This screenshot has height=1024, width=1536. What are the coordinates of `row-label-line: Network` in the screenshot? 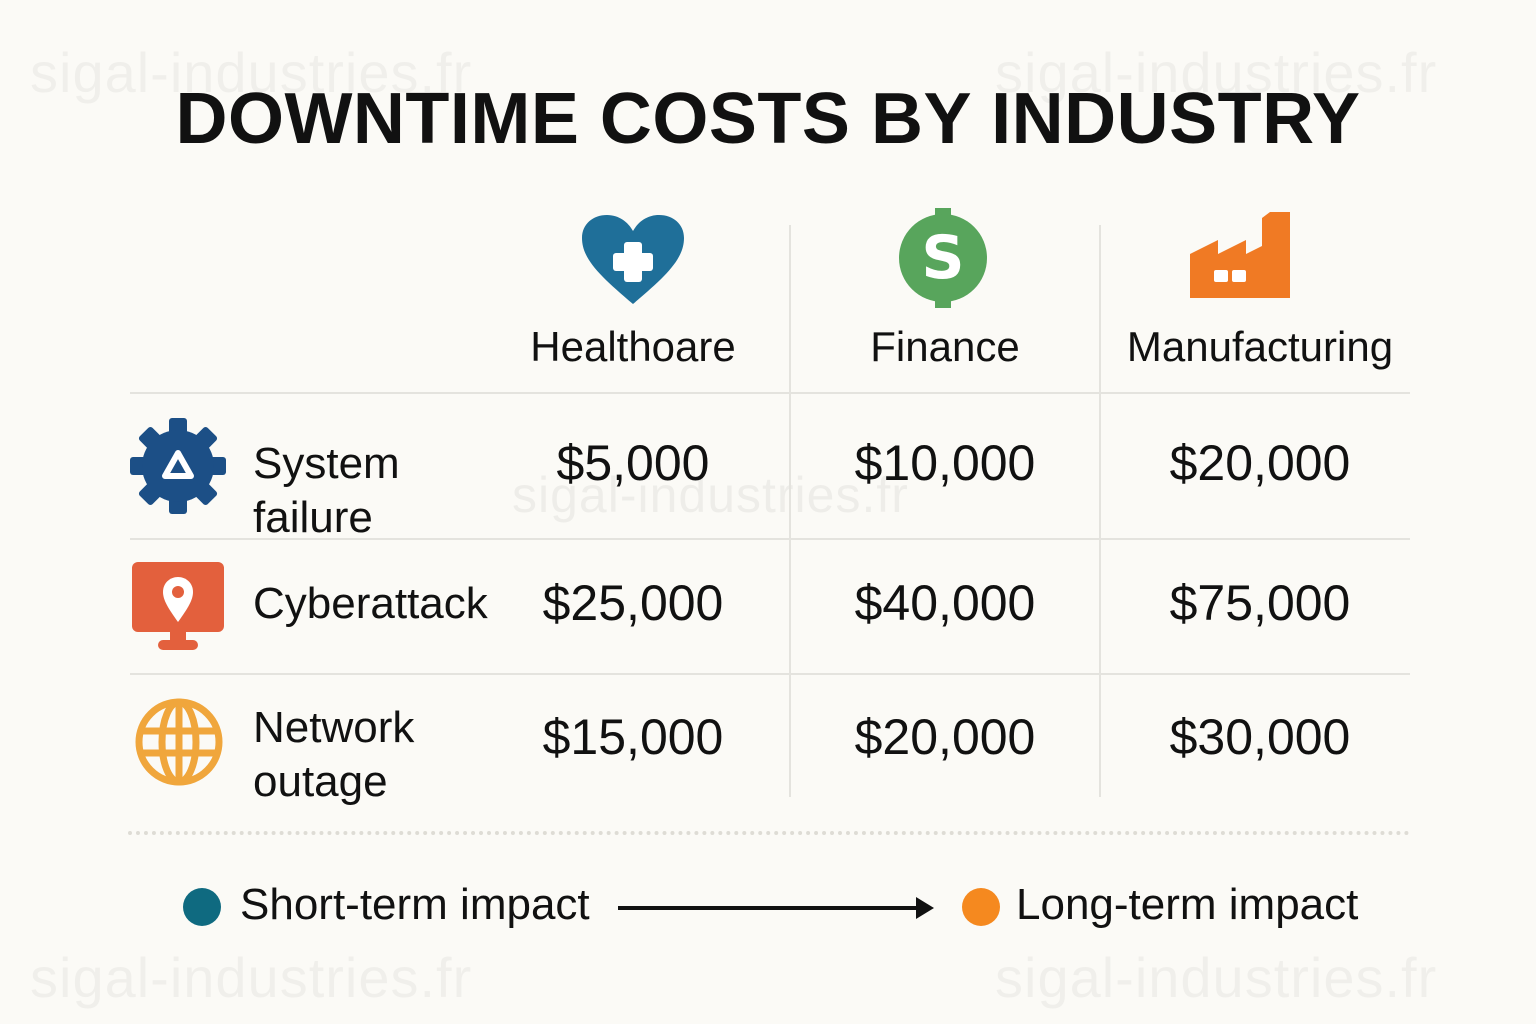 It's located at (334, 727).